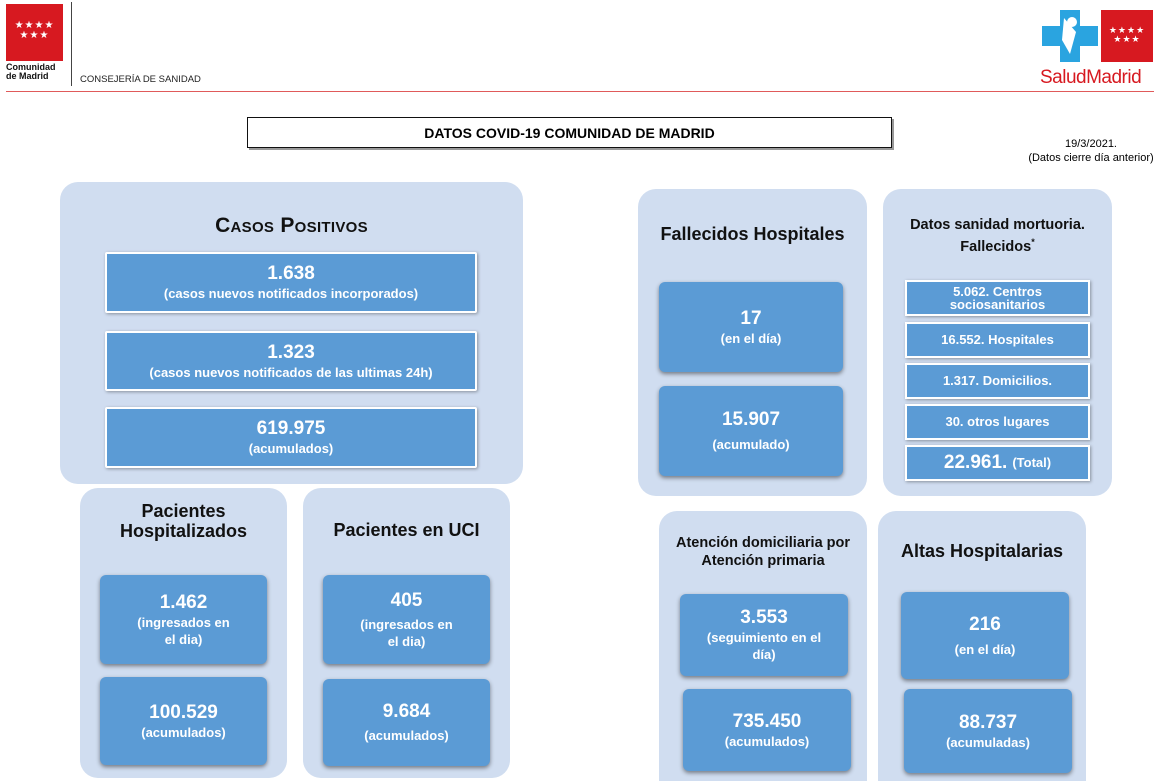  What do you see at coordinates (751, 419) in the screenshot?
I see `fallecidos-acumulado-value: 15.907` at bounding box center [751, 419].